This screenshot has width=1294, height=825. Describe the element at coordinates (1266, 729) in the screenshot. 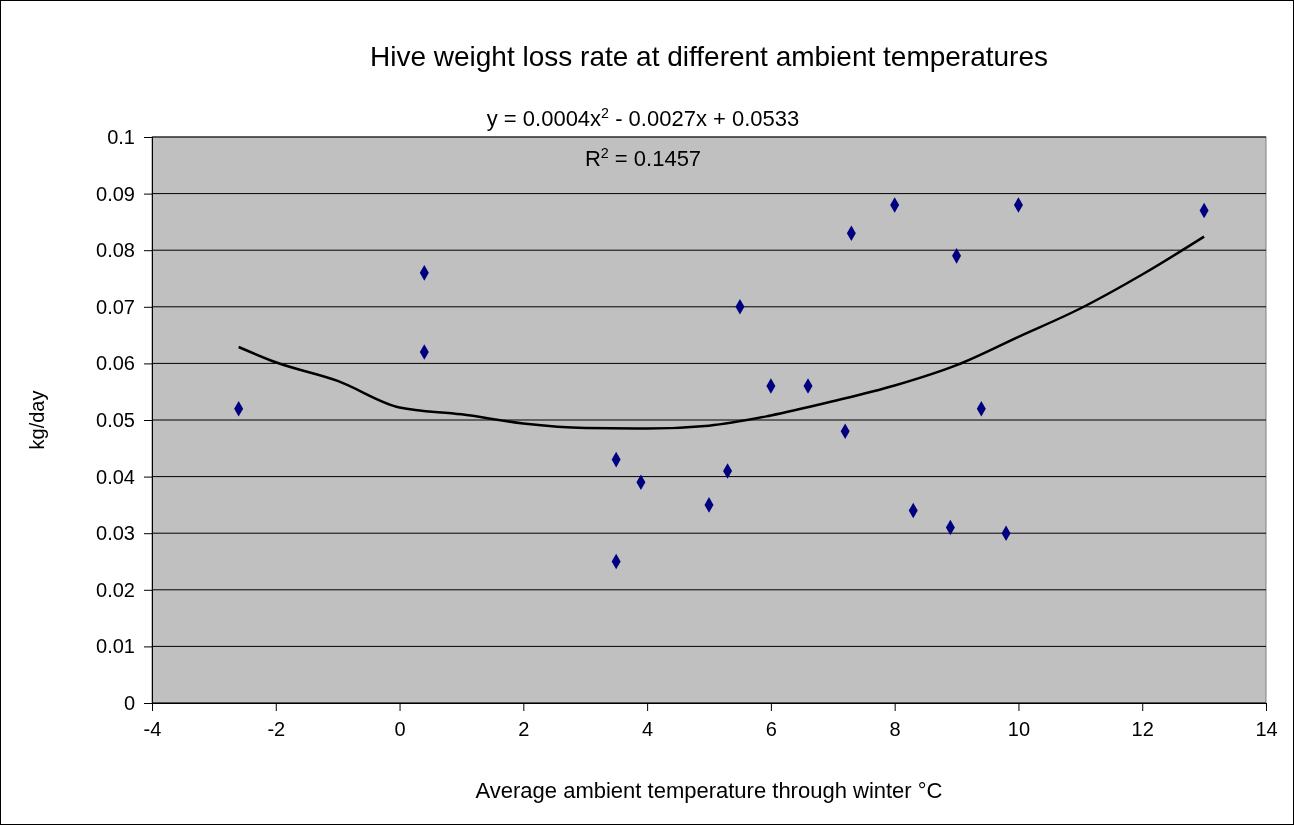

I see `x-tick-label: 14` at that location.